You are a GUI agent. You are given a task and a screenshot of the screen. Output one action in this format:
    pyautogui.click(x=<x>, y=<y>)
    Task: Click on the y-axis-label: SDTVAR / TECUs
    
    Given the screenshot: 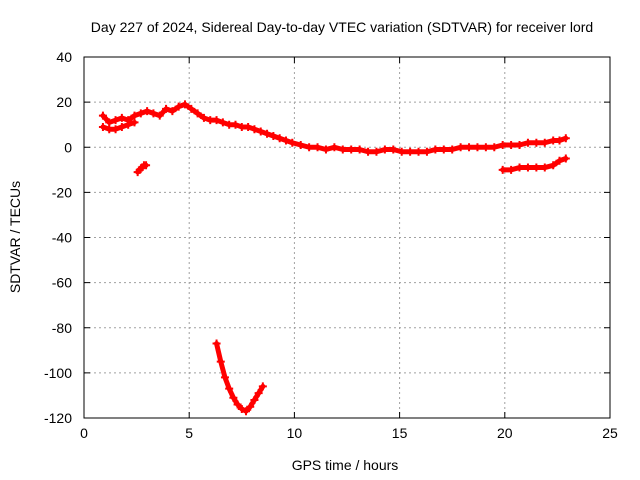 What is the action you would take?
    pyautogui.click(x=15, y=237)
    